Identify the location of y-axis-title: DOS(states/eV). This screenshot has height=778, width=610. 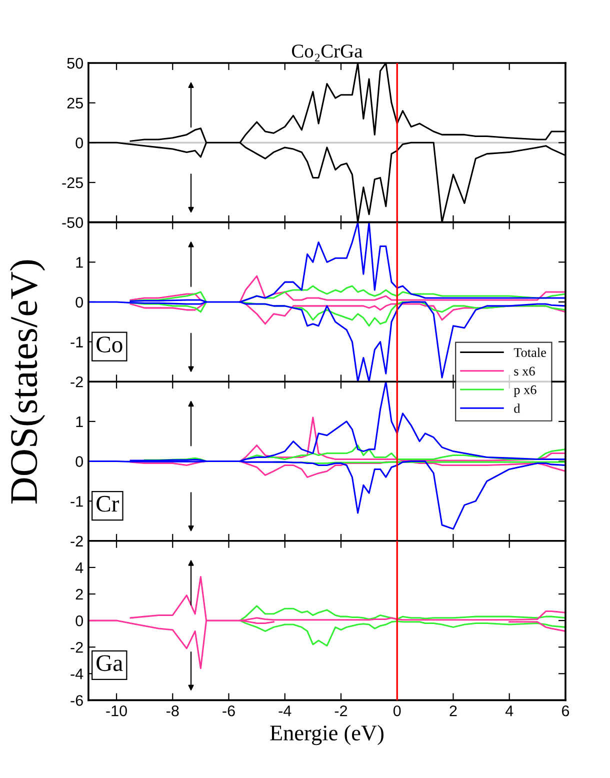
(28, 382).